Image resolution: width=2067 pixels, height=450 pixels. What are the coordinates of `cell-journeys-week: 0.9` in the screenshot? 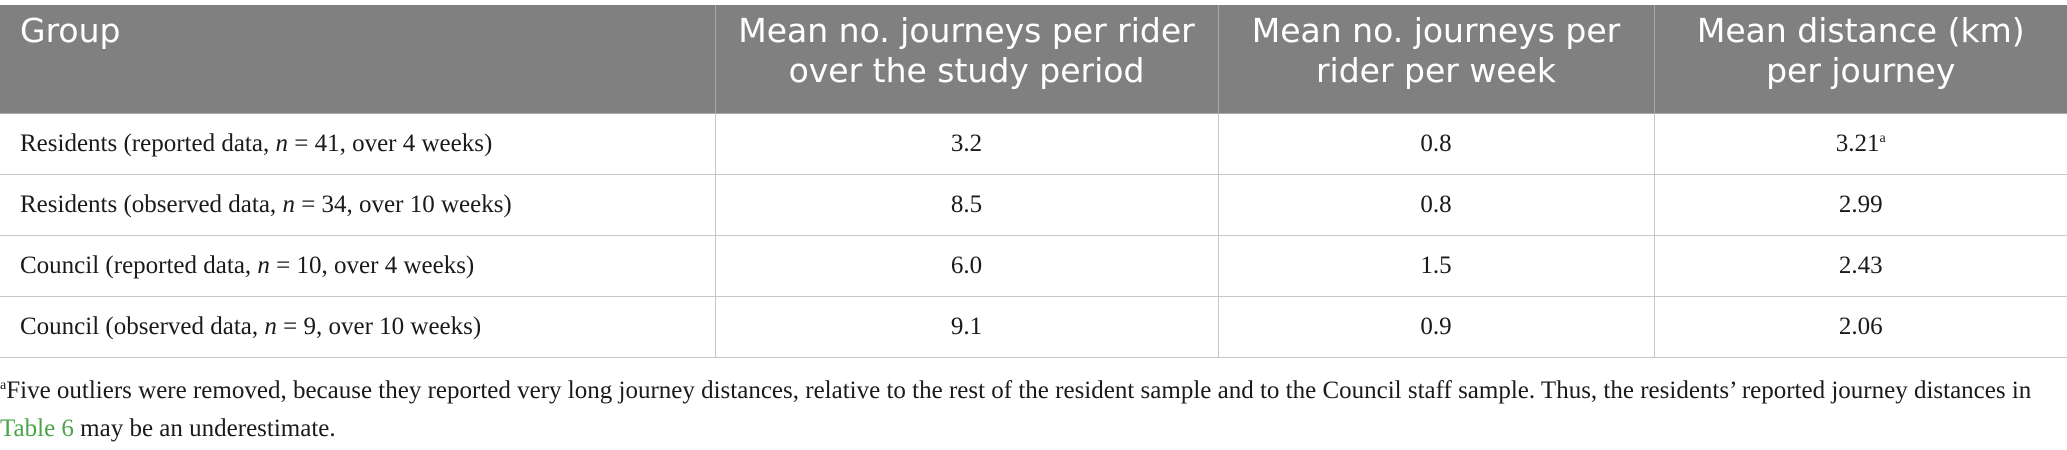 It's located at (1435, 327).